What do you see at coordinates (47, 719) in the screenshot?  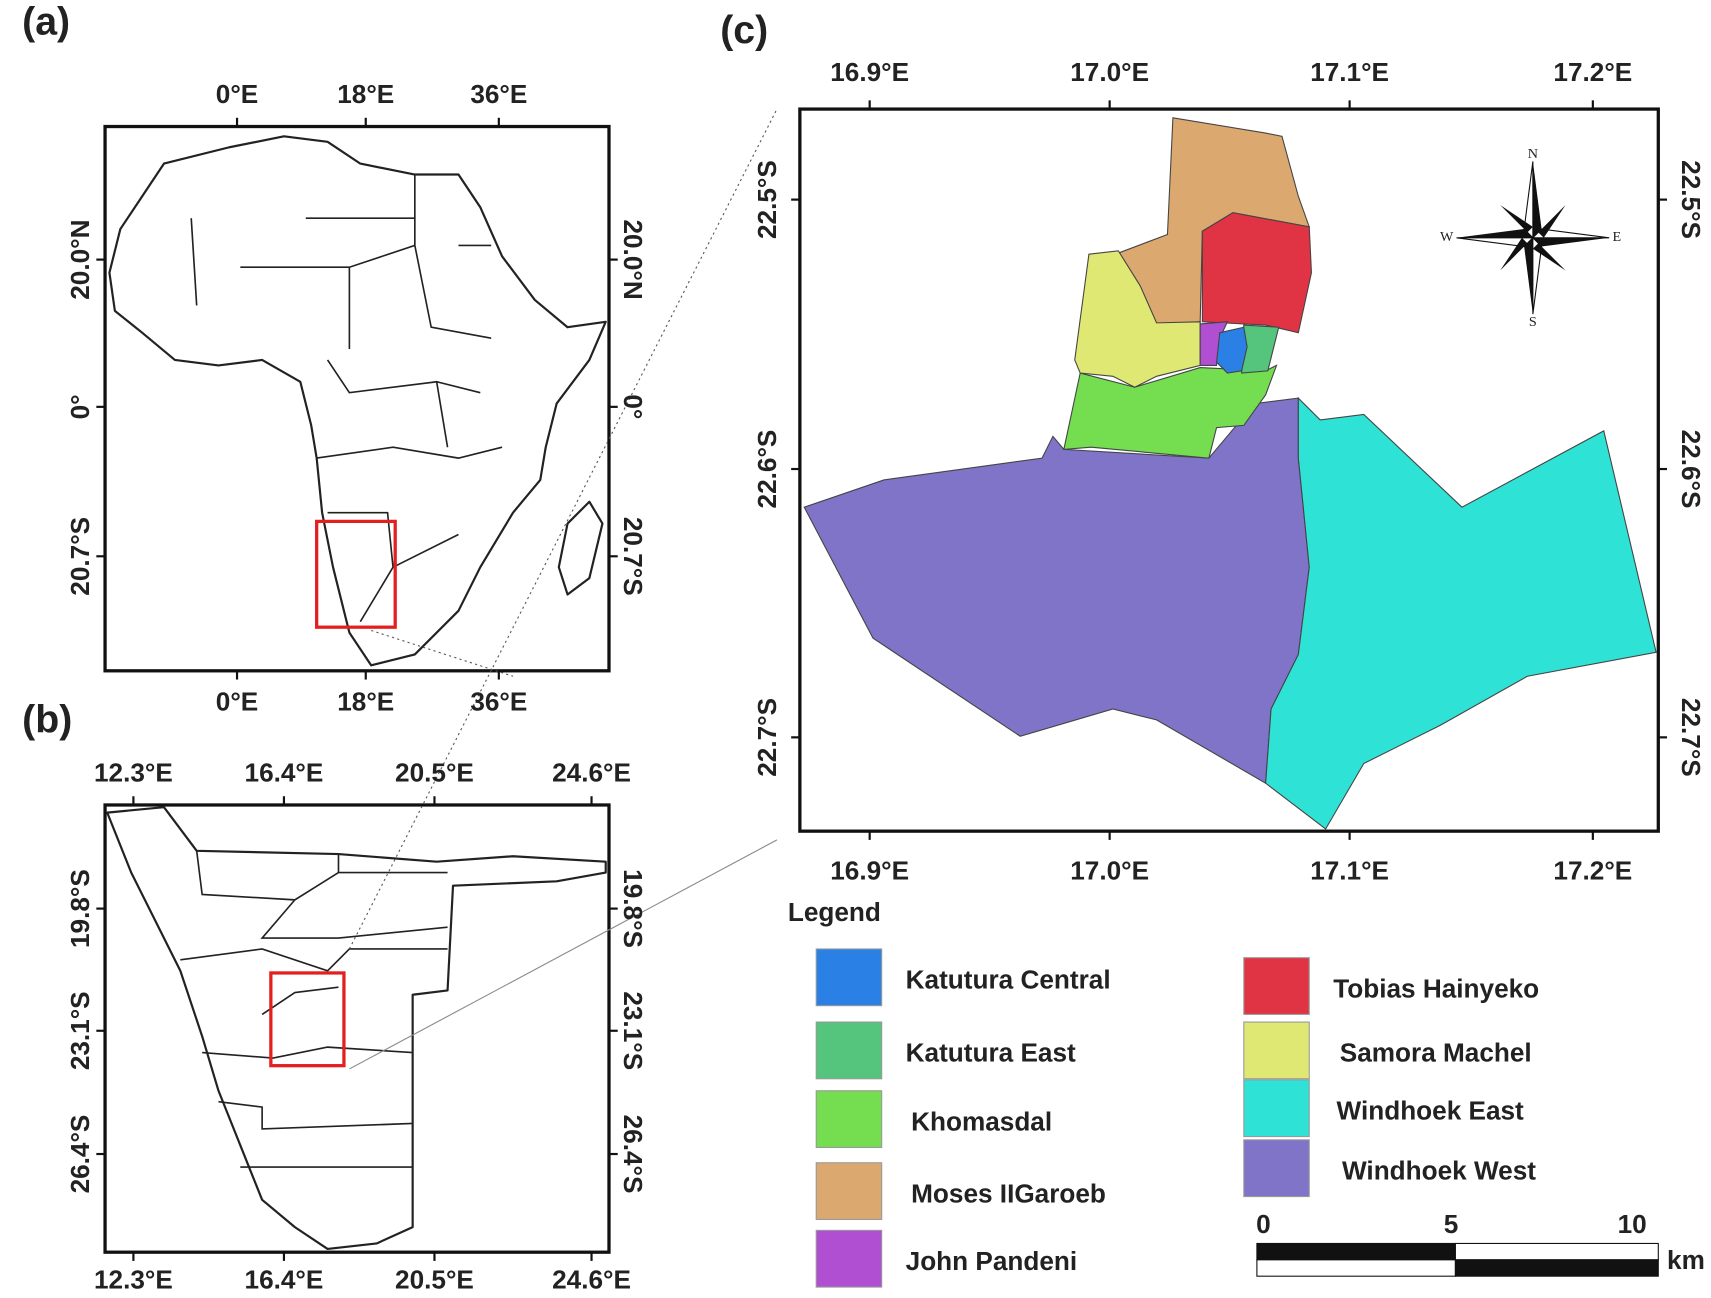 I see `panel-label: (b)` at bounding box center [47, 719].